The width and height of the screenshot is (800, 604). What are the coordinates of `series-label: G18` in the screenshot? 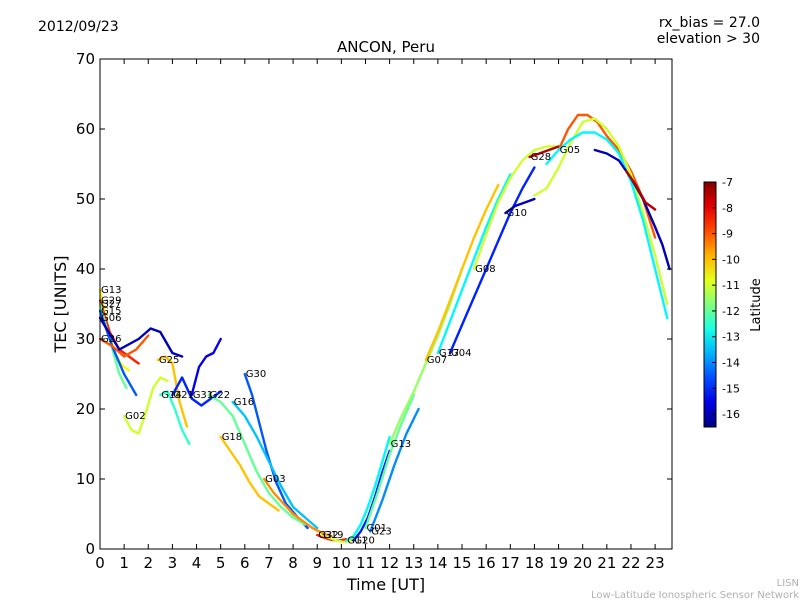 It's located at (232, 437).